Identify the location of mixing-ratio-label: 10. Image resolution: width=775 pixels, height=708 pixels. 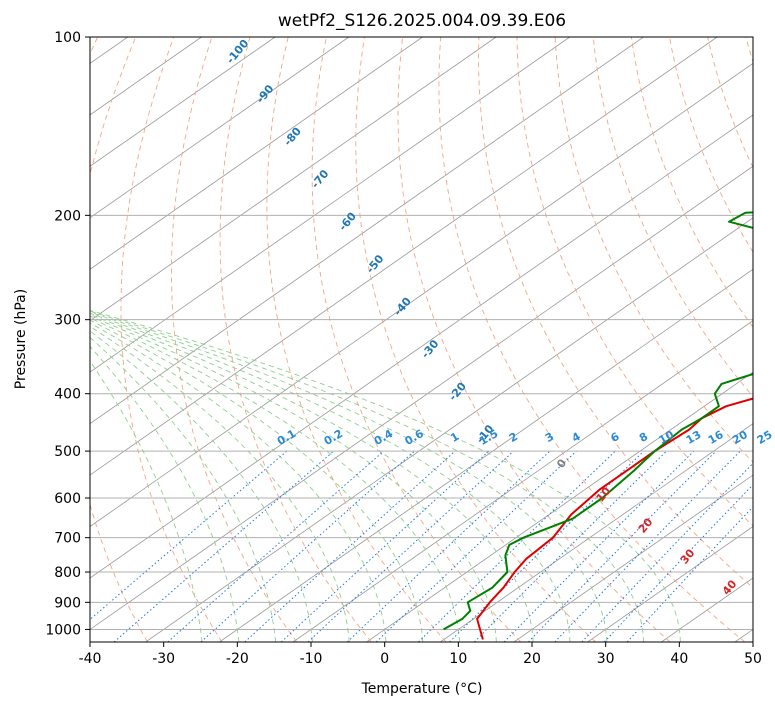
(666, 437).